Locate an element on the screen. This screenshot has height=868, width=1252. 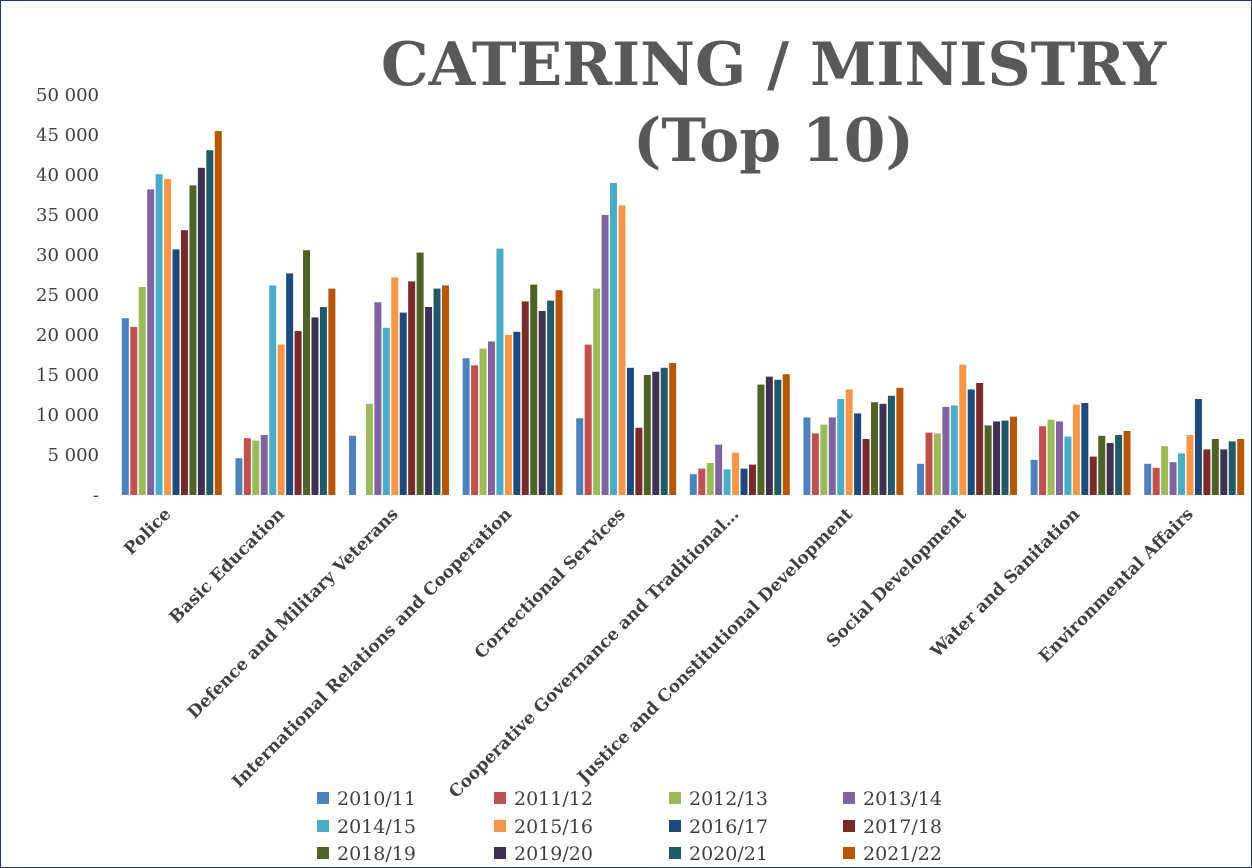
legend-label: 2011/12 is located at coordinates (553, 799).